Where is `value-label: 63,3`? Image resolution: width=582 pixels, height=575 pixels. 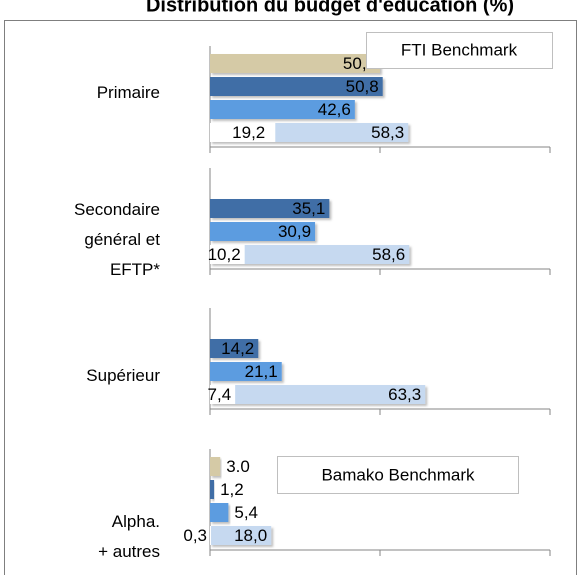 value-label: 63,3 is located at coordinates (404, 394).